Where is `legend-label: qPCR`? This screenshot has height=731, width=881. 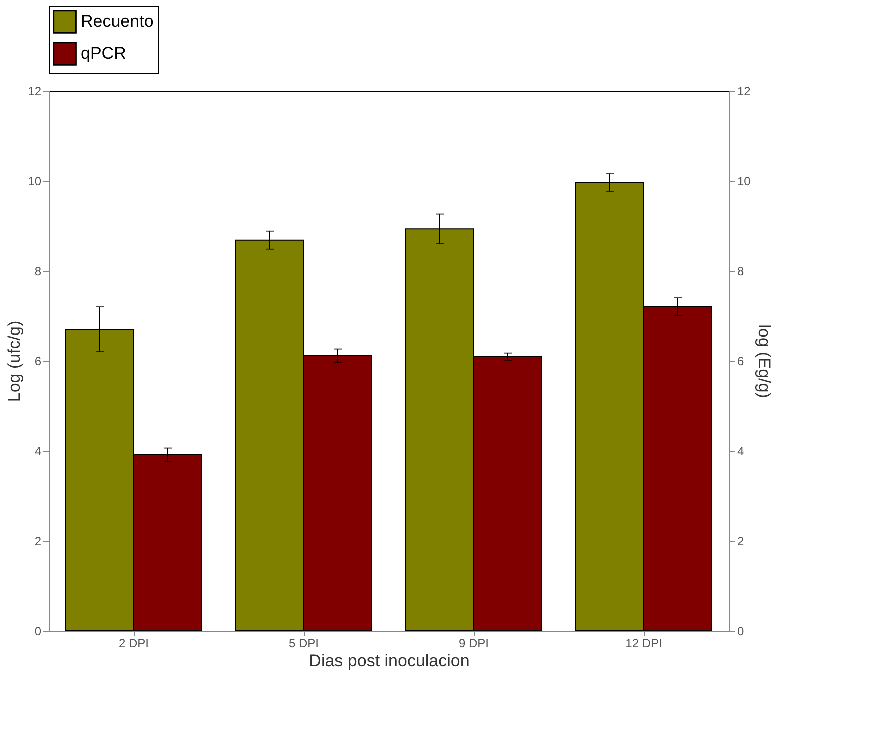 legend-label: qPCR is located at coordinates (103, 53).